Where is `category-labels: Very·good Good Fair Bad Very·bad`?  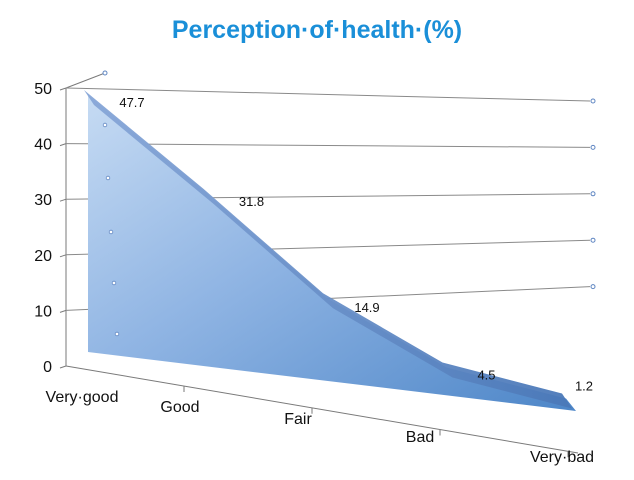 category-labels: Very·good Good Fair Bad Very·bad is located at coordinates (320, 426).